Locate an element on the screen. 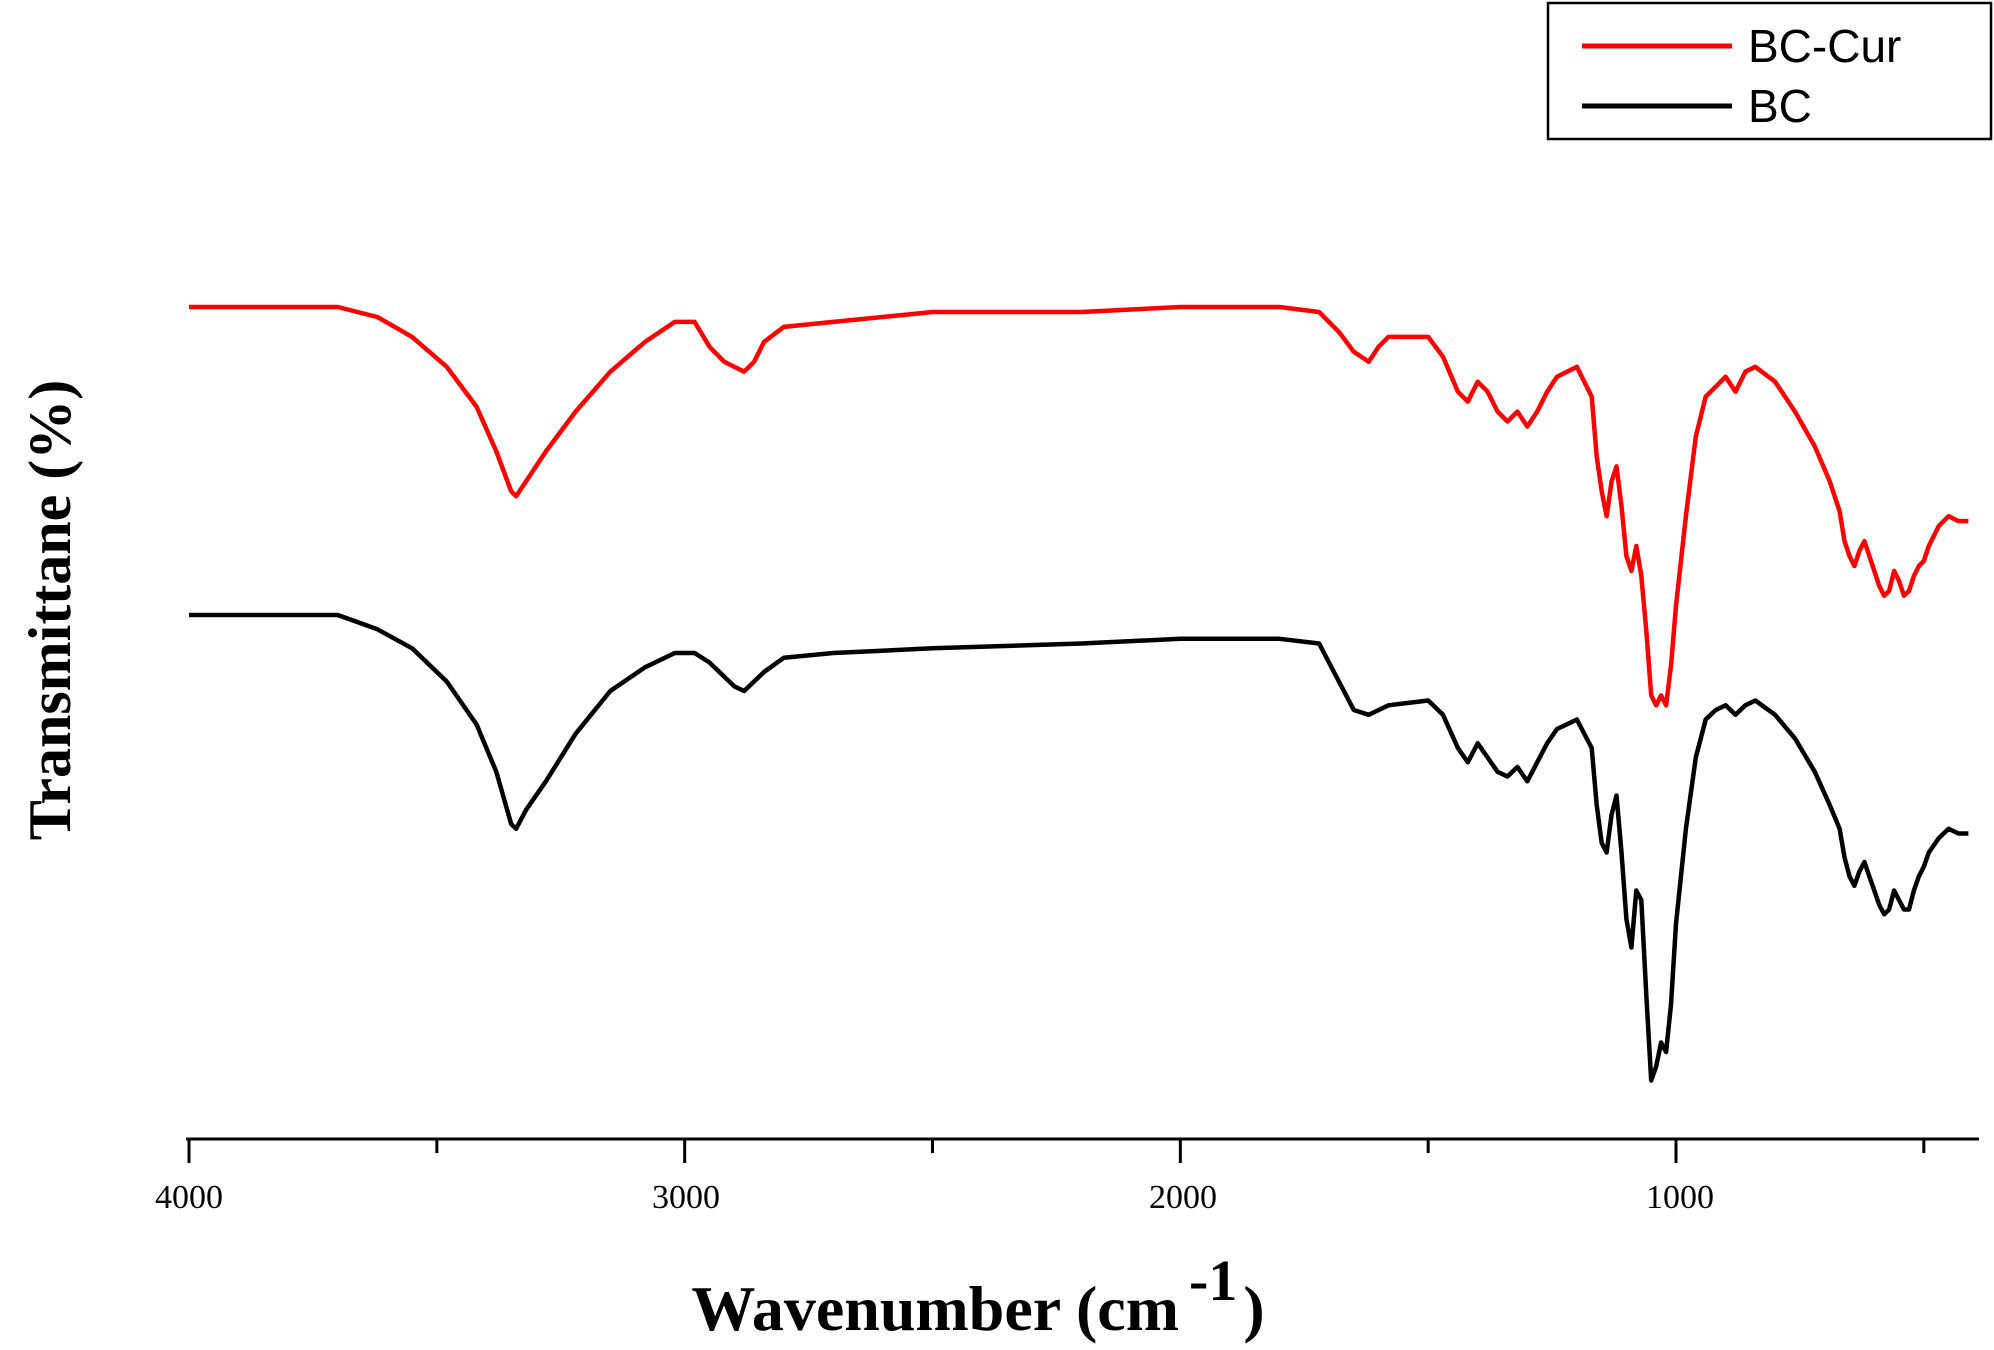  y-axis-title: Transmittane (%) is located at coordinates (50, 610).